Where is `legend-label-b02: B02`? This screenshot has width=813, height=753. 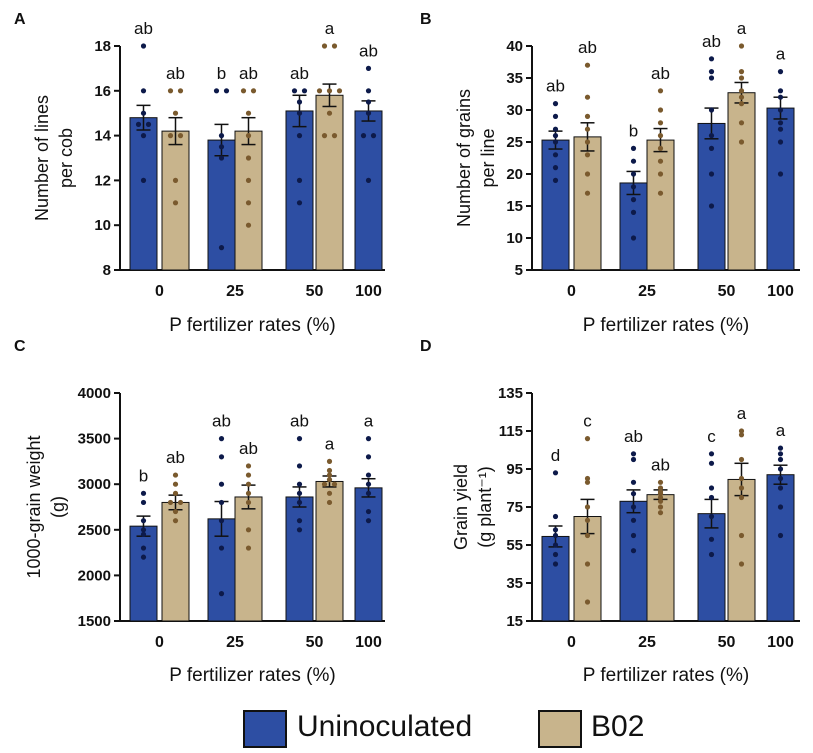
legend-label-b02: B02 is located at coordinates (618, 726).